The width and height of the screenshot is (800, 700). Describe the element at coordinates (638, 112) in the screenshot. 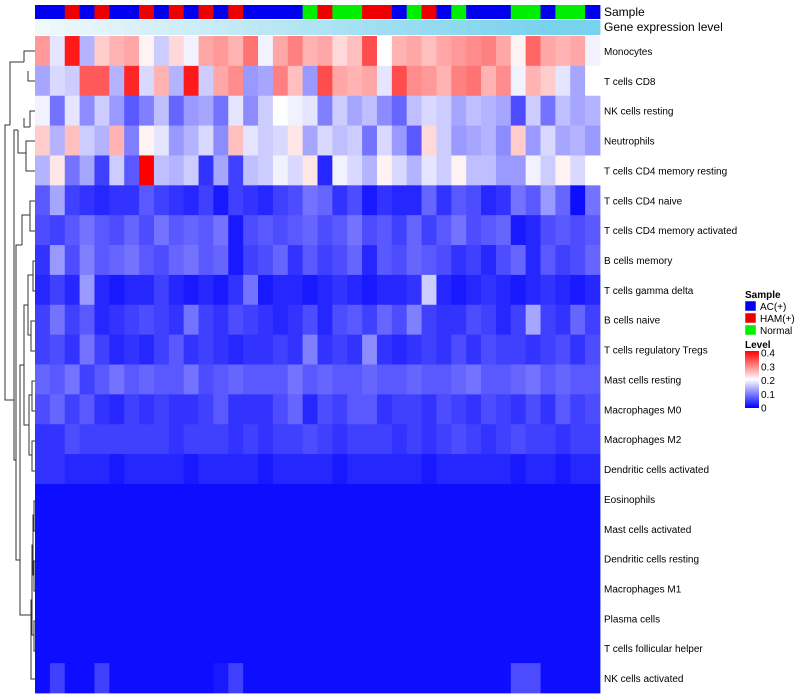

I see `row-label: NK cells resting` at that location.